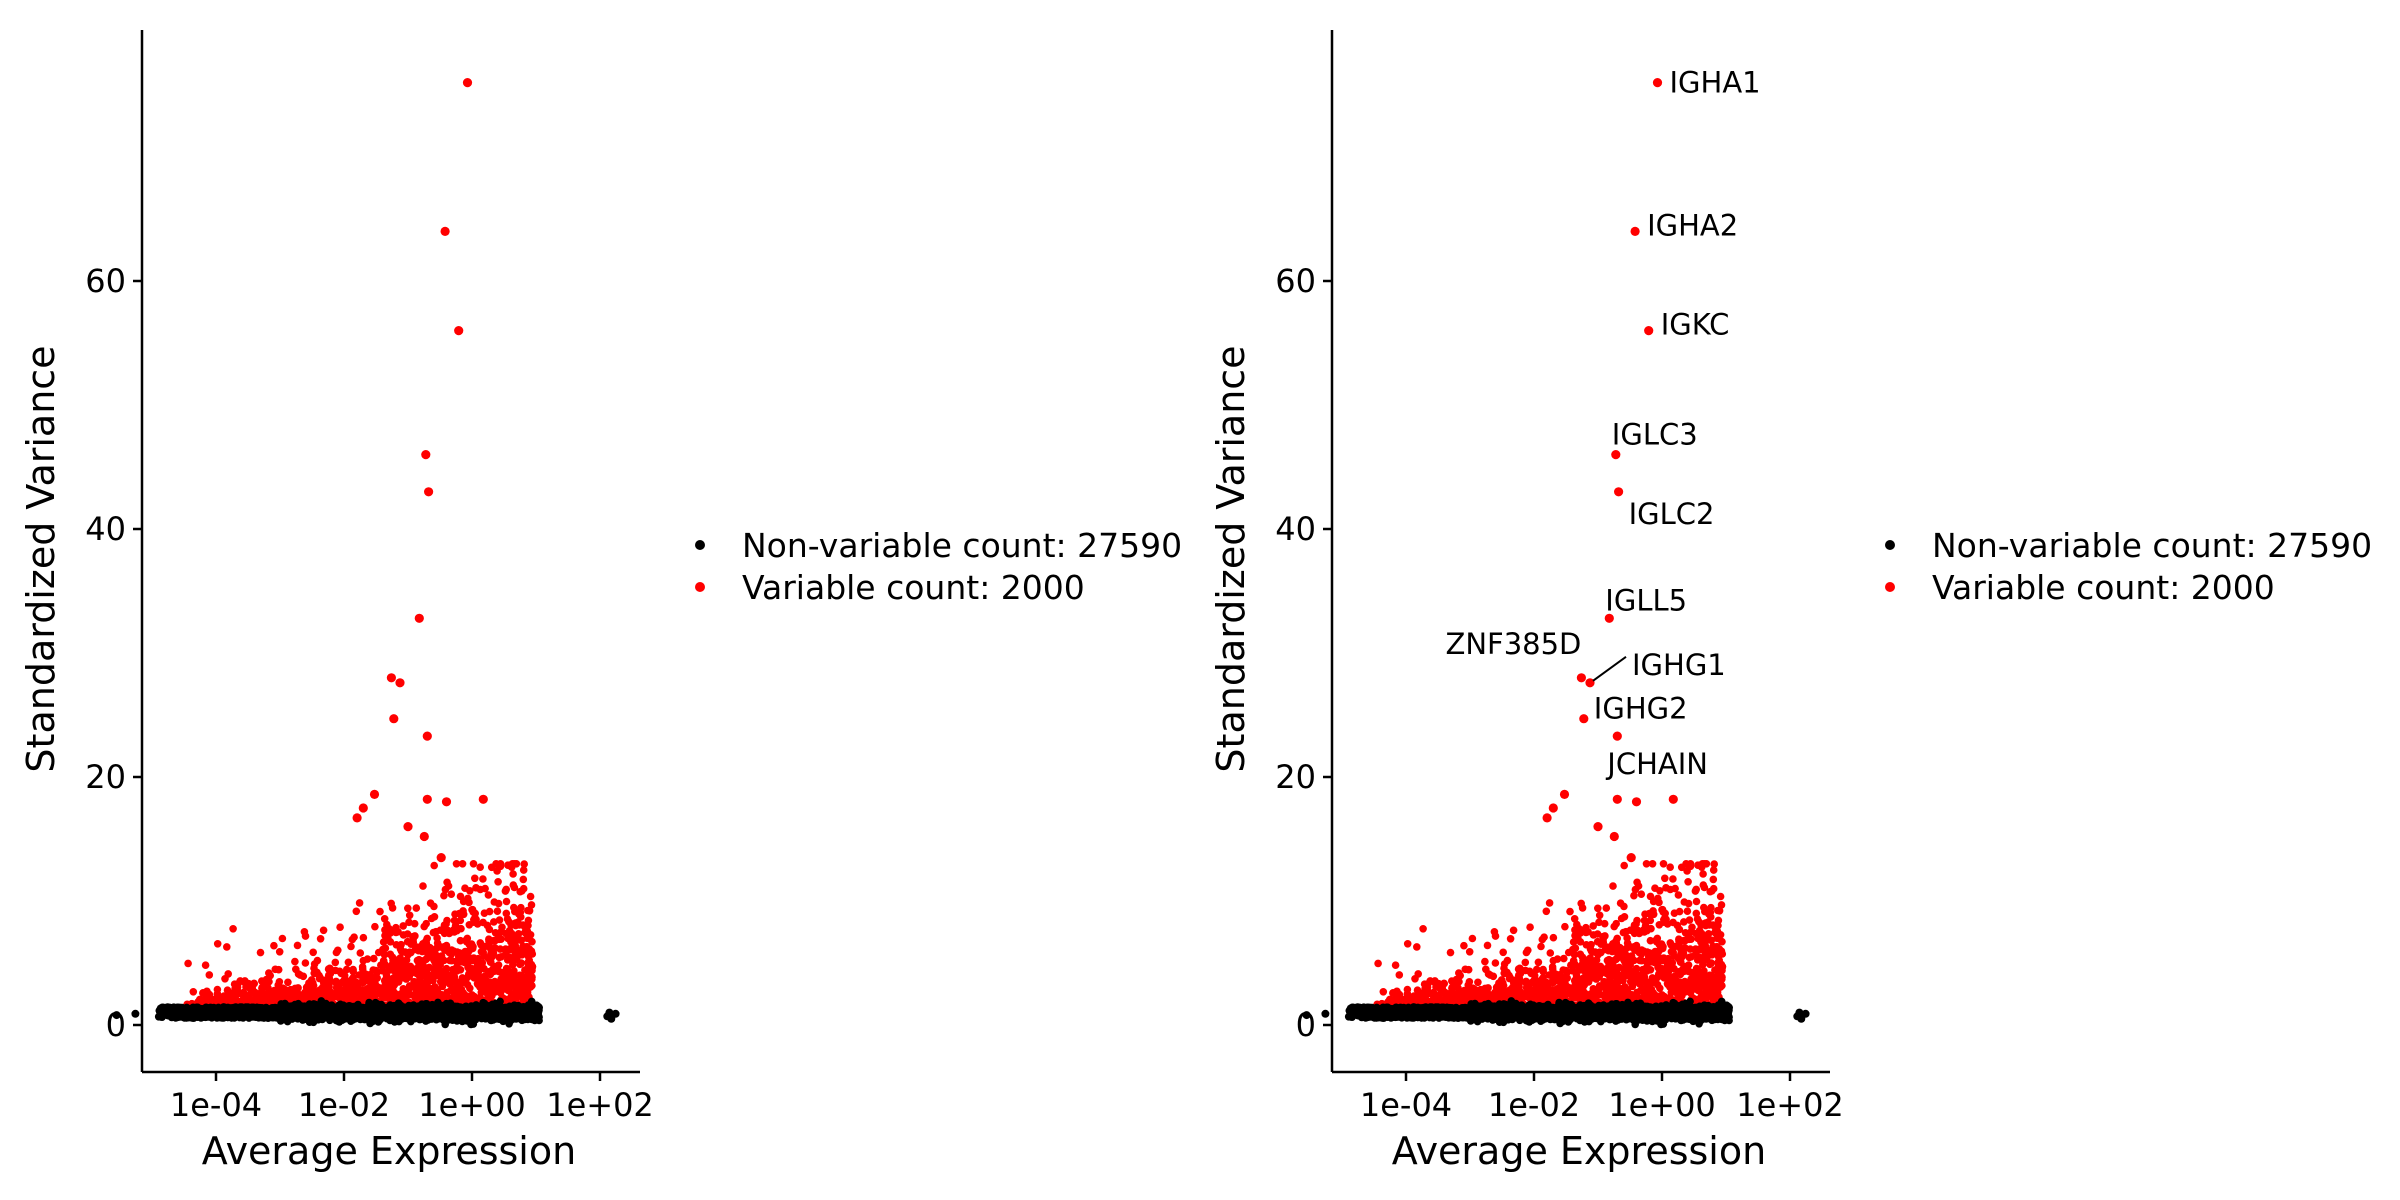 The image size is (2400, 1200). What do you see at coordinates (1550, 937) in the screenshot?
I see `variable-points` at bounding box center [1550, 937].